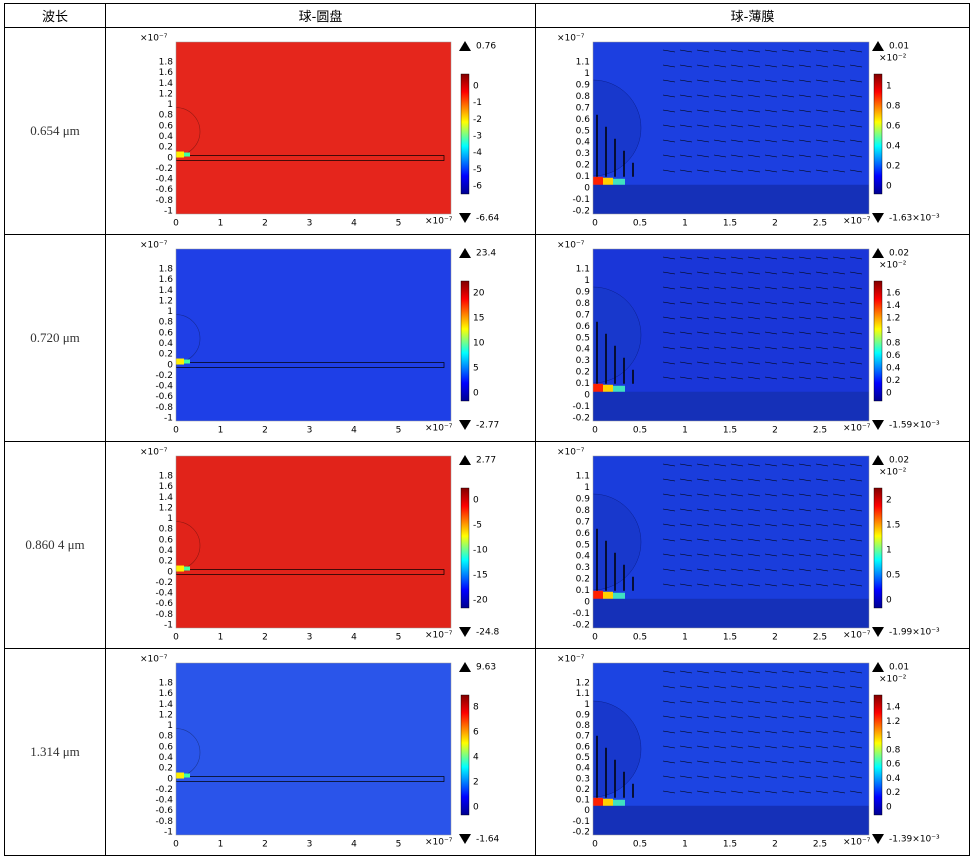  I want to click on header-cell: 球-圆盘, so click(320, 15).